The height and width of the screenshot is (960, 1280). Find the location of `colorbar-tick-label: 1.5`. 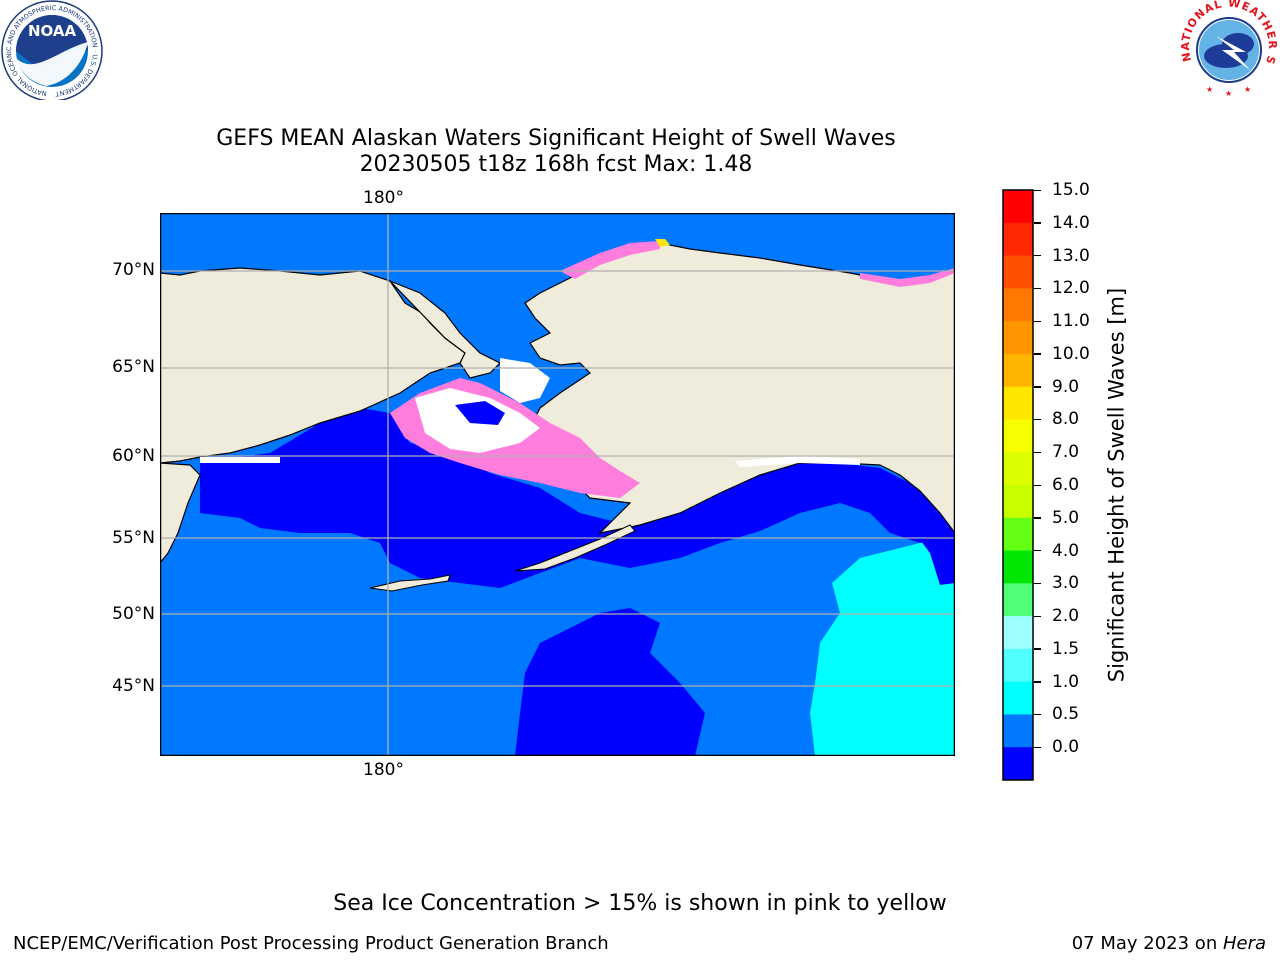

colorbar-tick-label: 1.5 is located at coordinates (1066, 648).